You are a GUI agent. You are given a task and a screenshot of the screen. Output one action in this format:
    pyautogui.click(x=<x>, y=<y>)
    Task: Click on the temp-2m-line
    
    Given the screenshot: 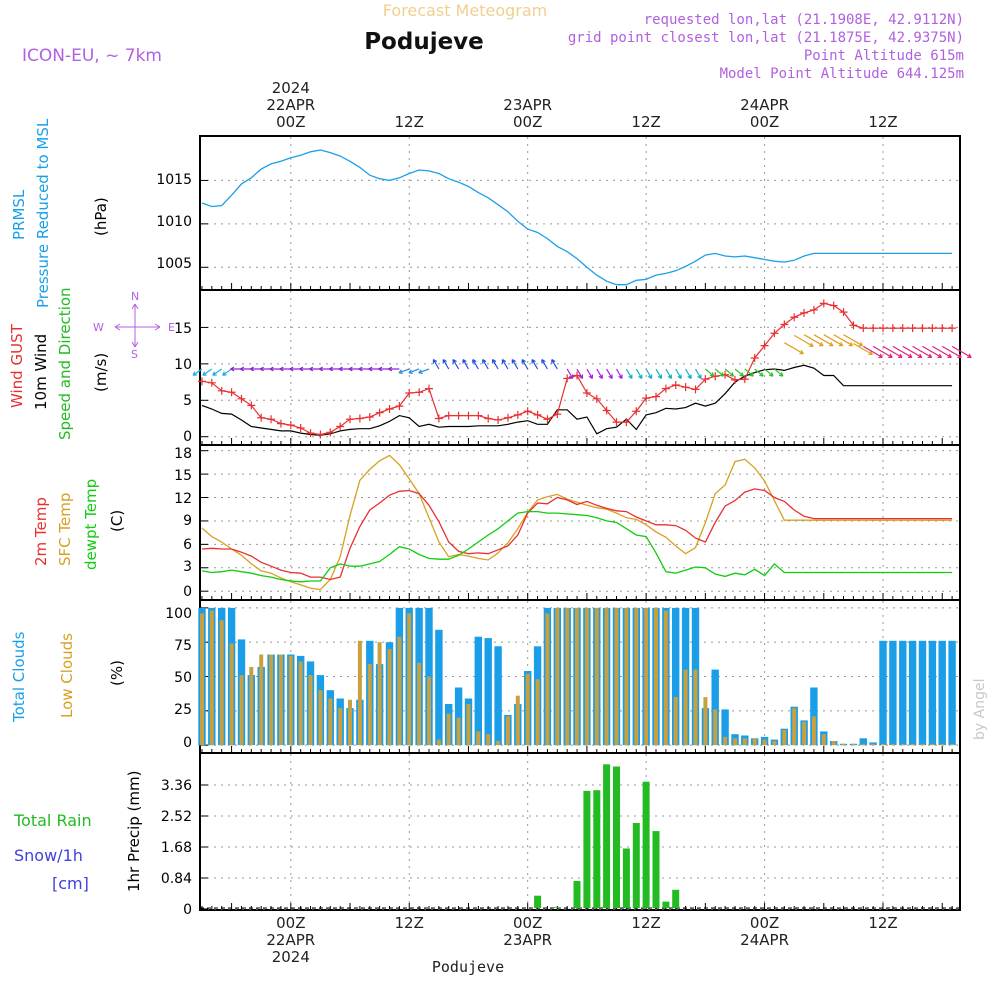 What is the action you would take?
    pyautogui.click(x=577, y=534)
    